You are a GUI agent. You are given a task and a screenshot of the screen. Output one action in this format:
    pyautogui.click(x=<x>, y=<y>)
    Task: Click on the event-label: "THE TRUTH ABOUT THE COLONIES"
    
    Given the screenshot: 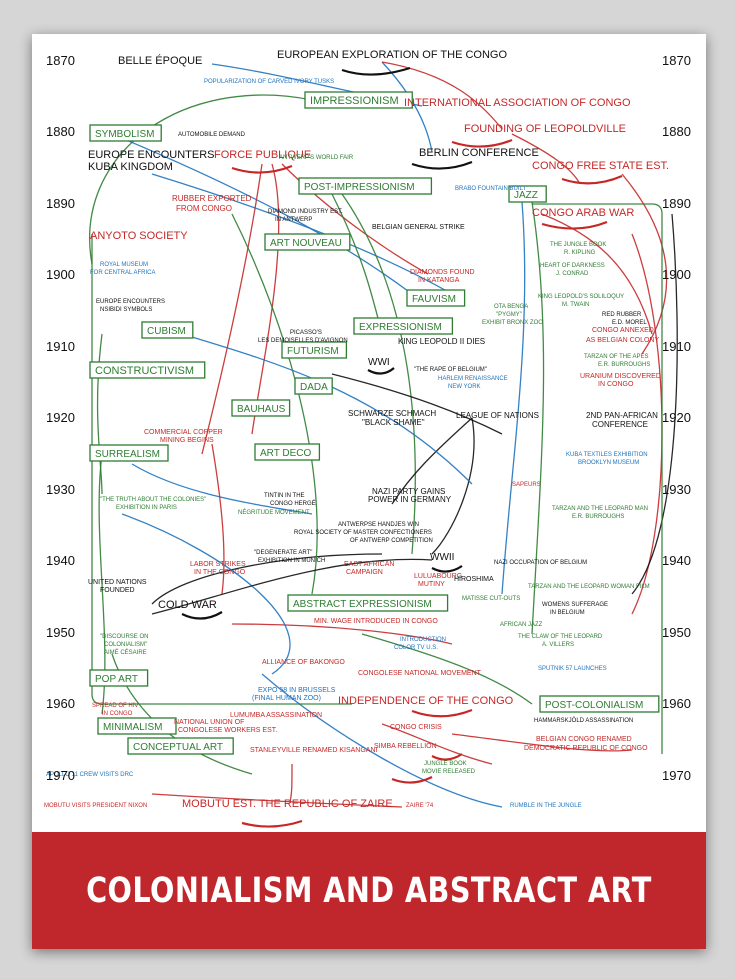 What is the action you would take?
    pyautogui.click(x=153, y=500)
    